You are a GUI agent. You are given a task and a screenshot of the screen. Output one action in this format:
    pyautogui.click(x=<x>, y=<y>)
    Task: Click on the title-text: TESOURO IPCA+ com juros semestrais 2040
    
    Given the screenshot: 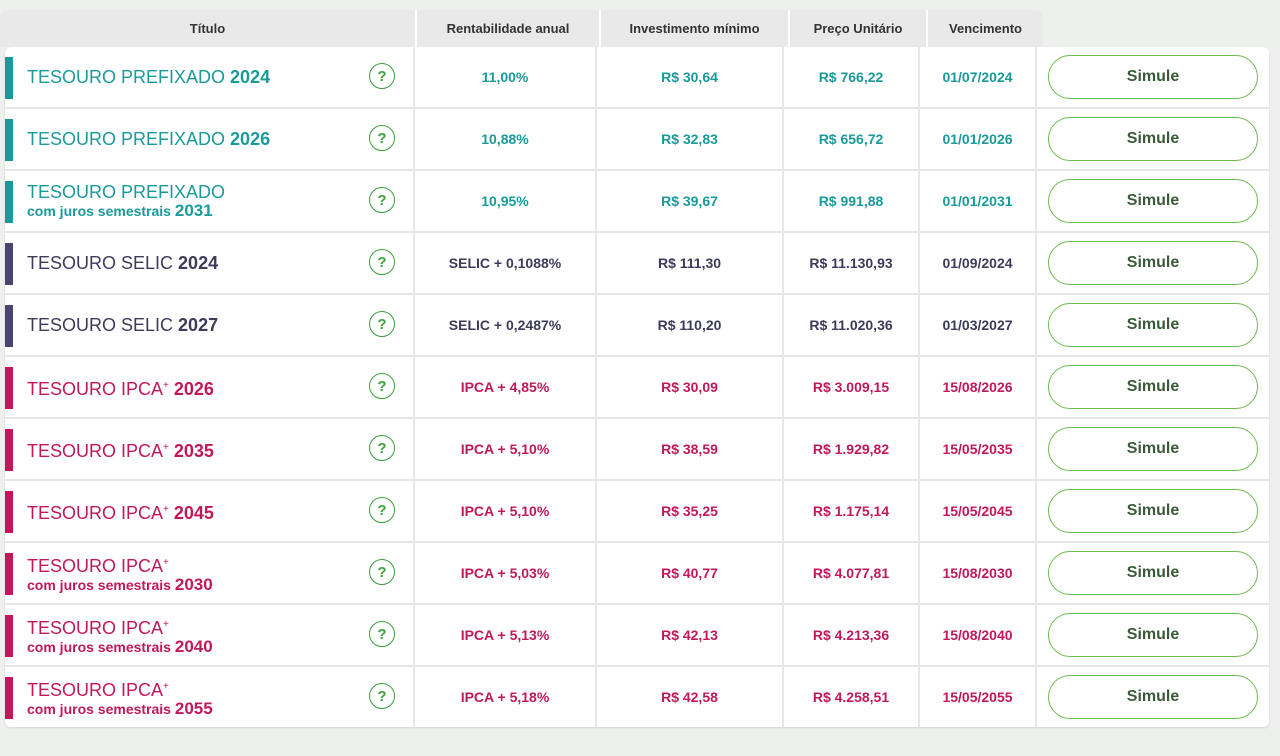 What is the action you would take?
    pyautogui.click(x=120, y=635)
    